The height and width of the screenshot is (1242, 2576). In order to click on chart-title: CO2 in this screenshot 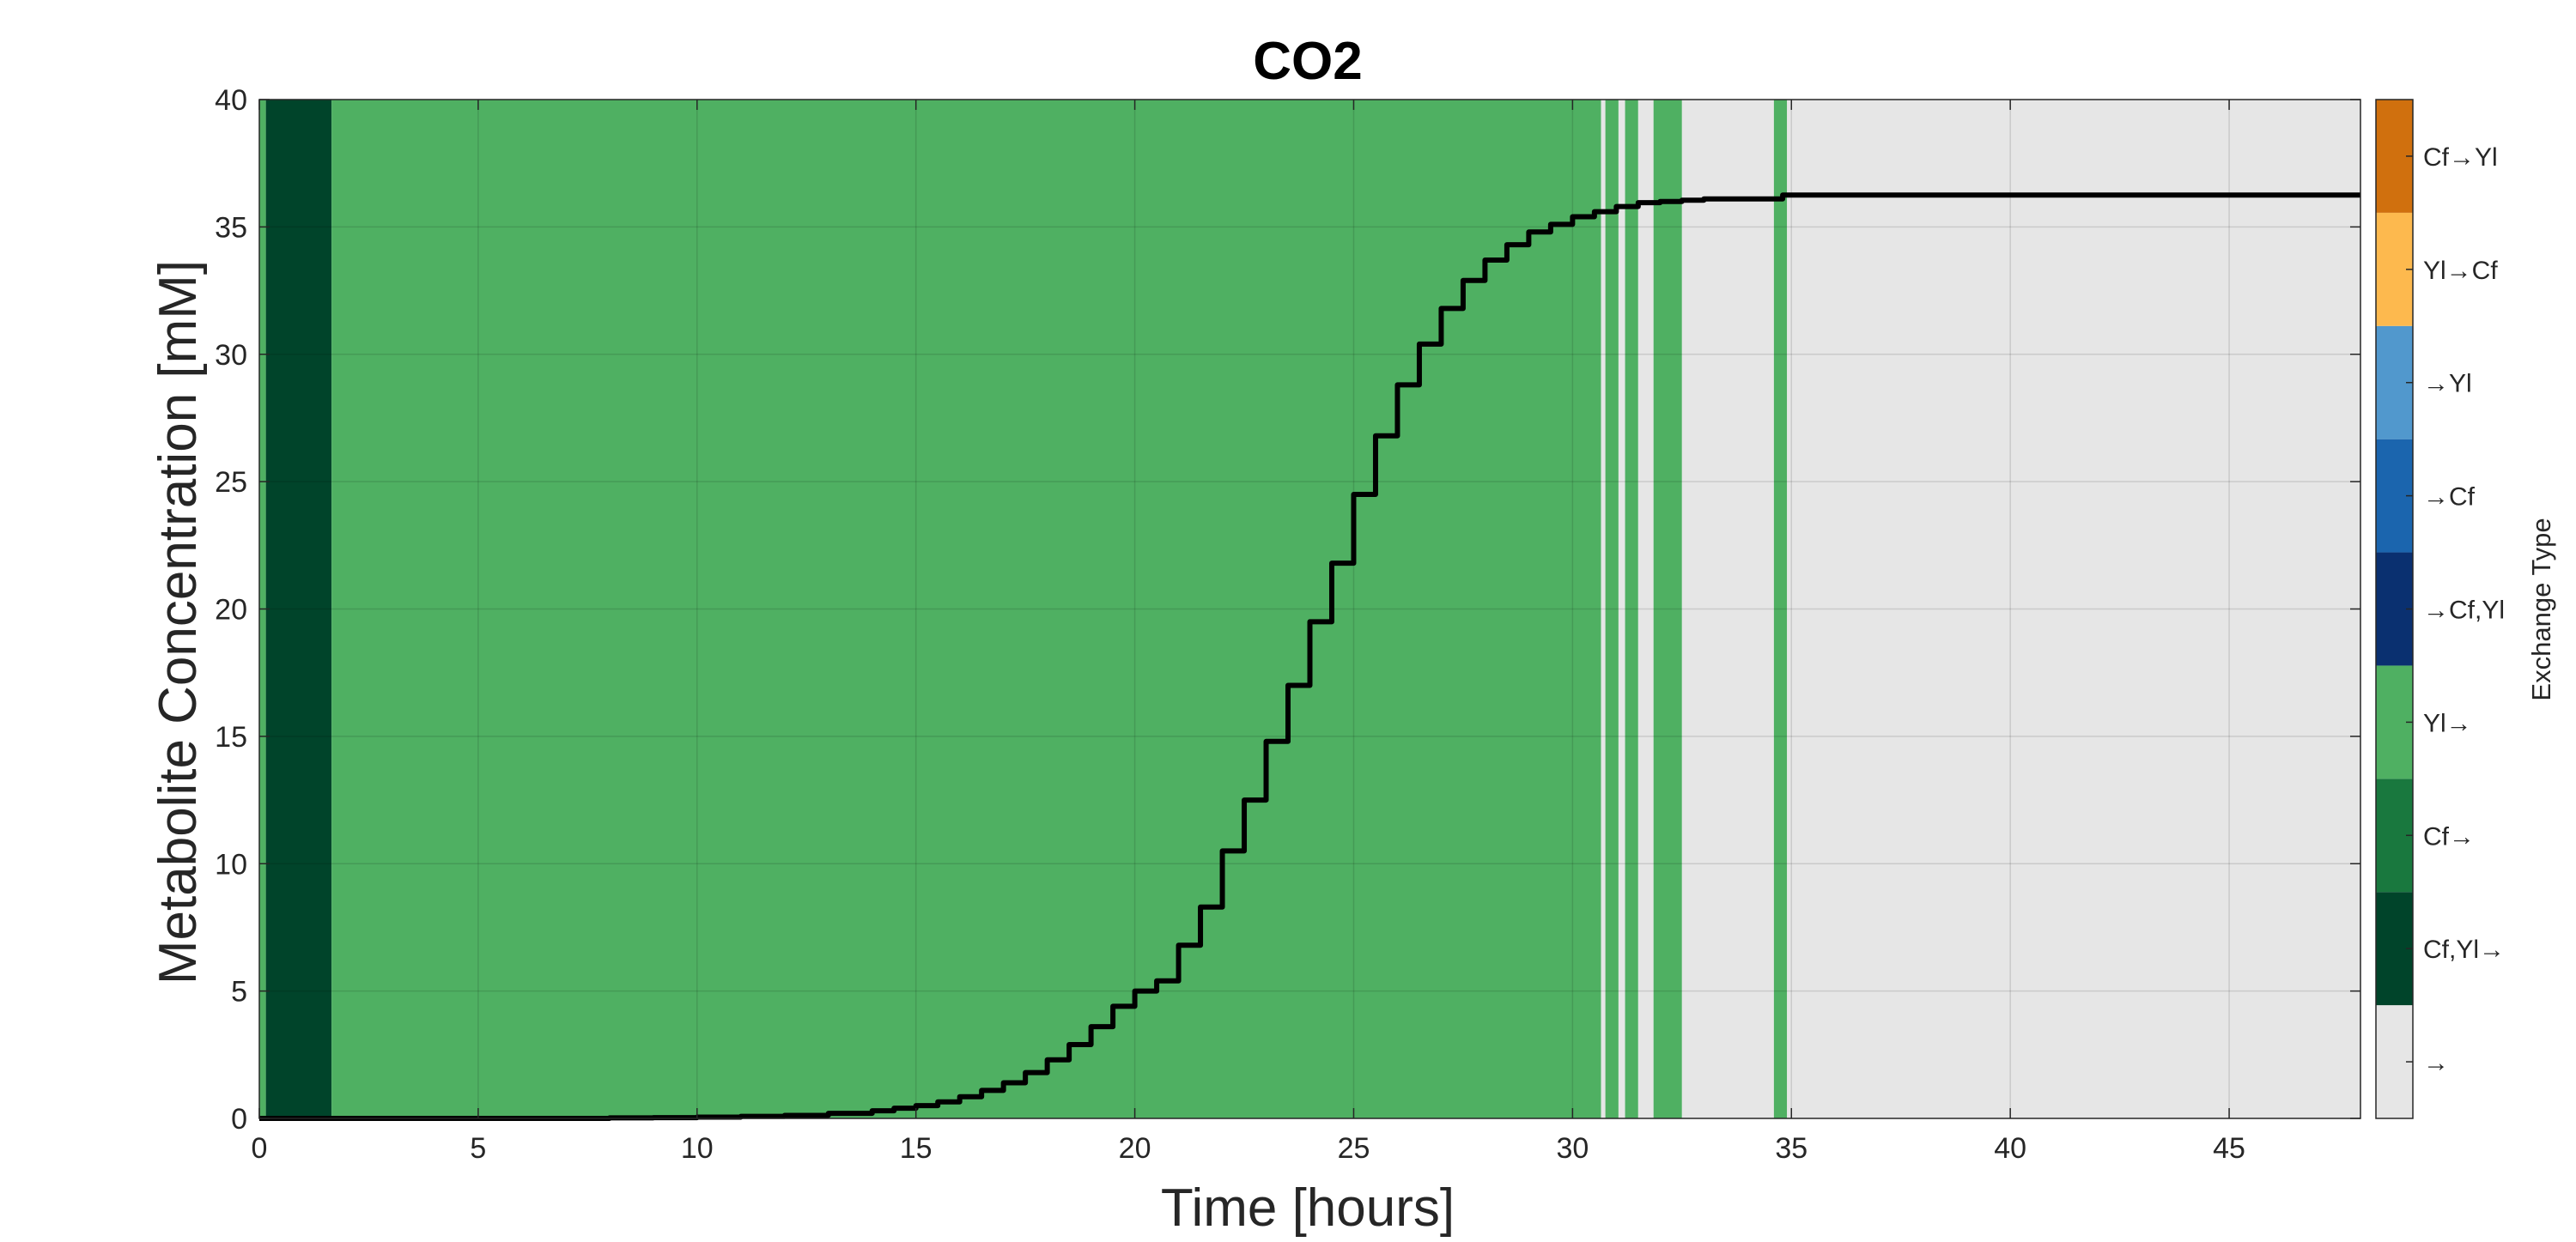, I will do `click(1308, 61)`.